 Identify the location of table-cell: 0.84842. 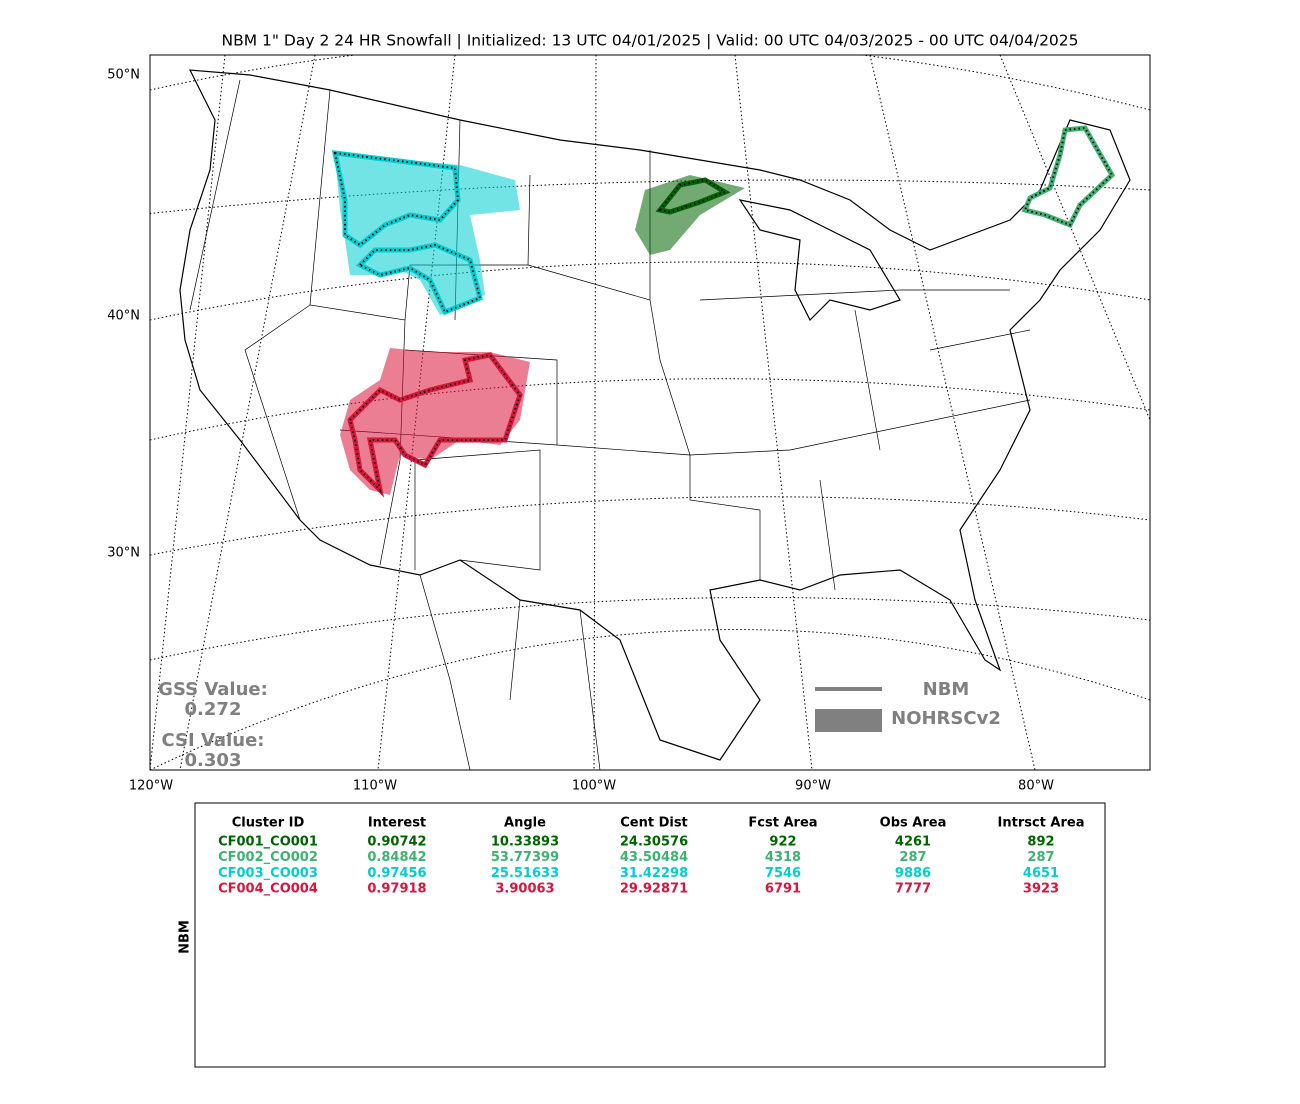
(396, 857).